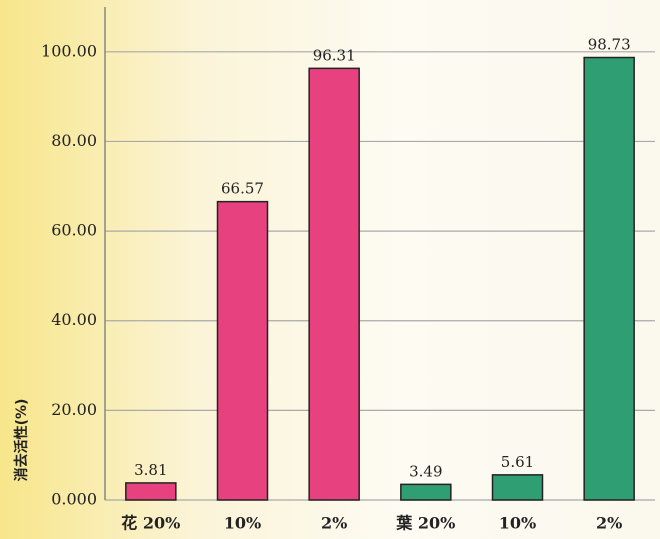 This screenshot has width=660, height=539. I want to click on data-label: 5.61, so click(517, 462).